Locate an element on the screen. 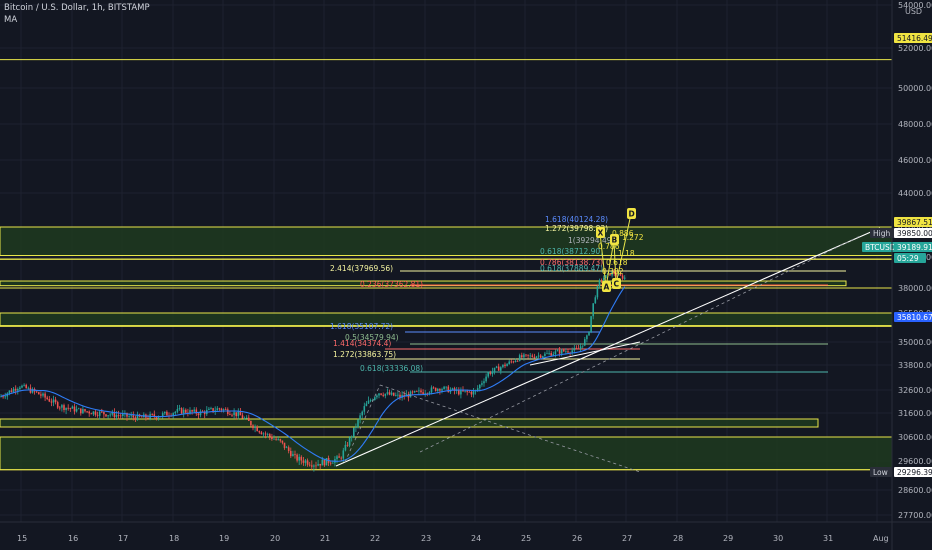 Image resolution: width=932 pixels, height=550 pixels. ma-indicator-label: MA is located at coordinates (11, 20).